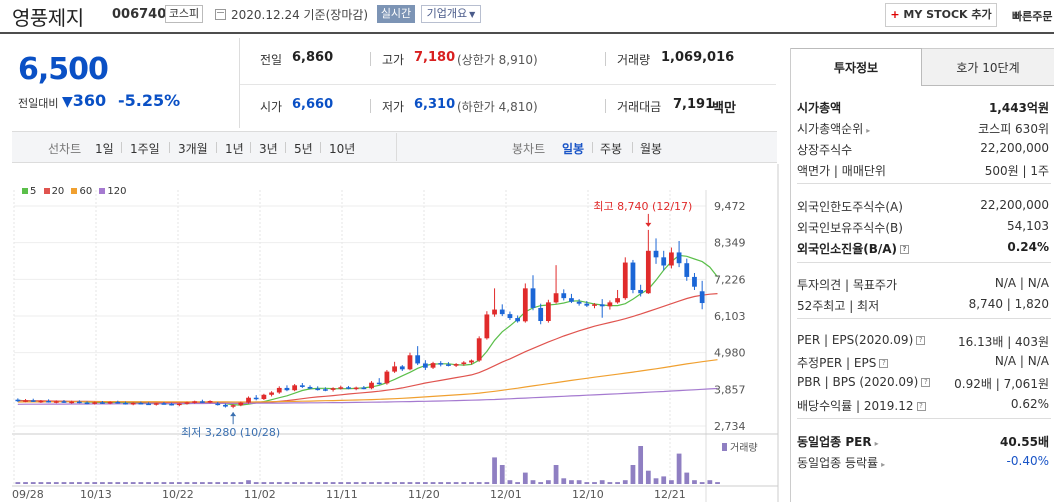 The width and height of the screenshot is (1054, 502). I want to click on chevron-down-icon: ▼, so click(472, 14).